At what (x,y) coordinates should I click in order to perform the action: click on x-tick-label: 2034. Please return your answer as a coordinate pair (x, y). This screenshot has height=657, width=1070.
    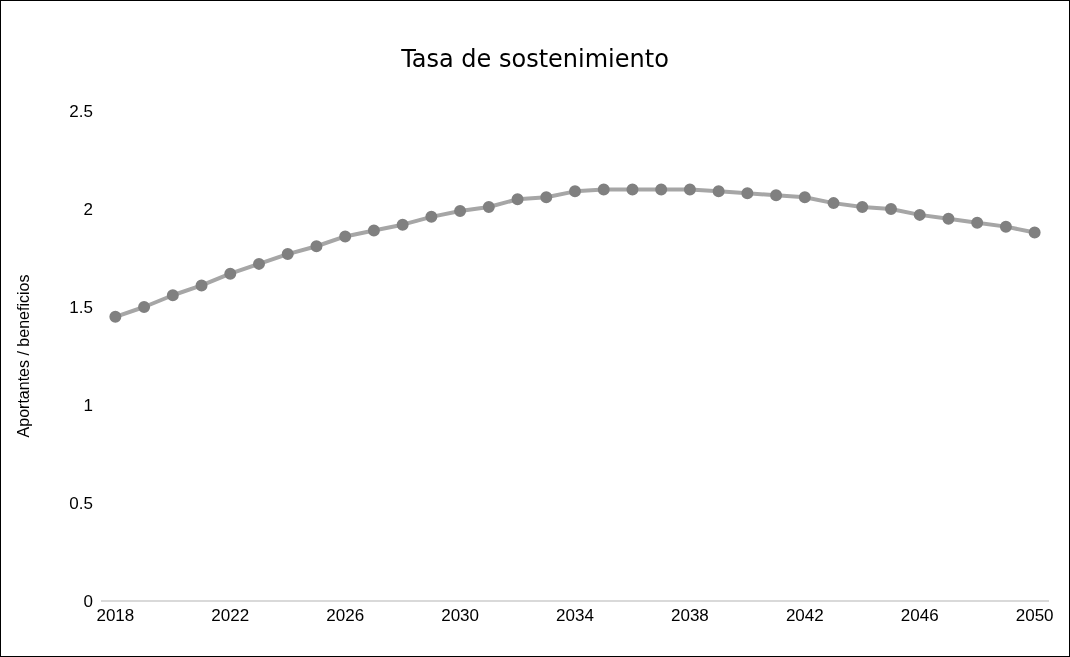
    Looking at the image, I should click on (575, 616).